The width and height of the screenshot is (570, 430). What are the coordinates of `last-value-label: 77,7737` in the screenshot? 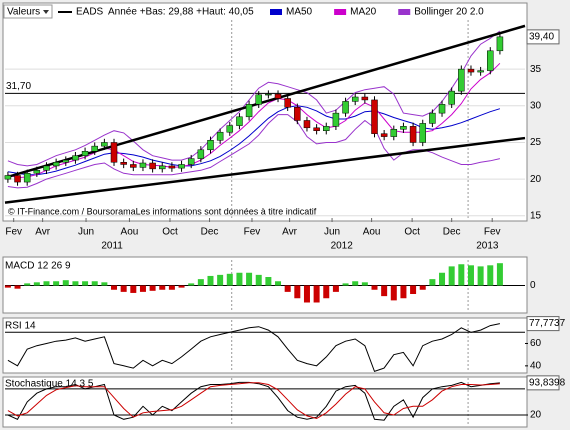 It's located at (547, 323).